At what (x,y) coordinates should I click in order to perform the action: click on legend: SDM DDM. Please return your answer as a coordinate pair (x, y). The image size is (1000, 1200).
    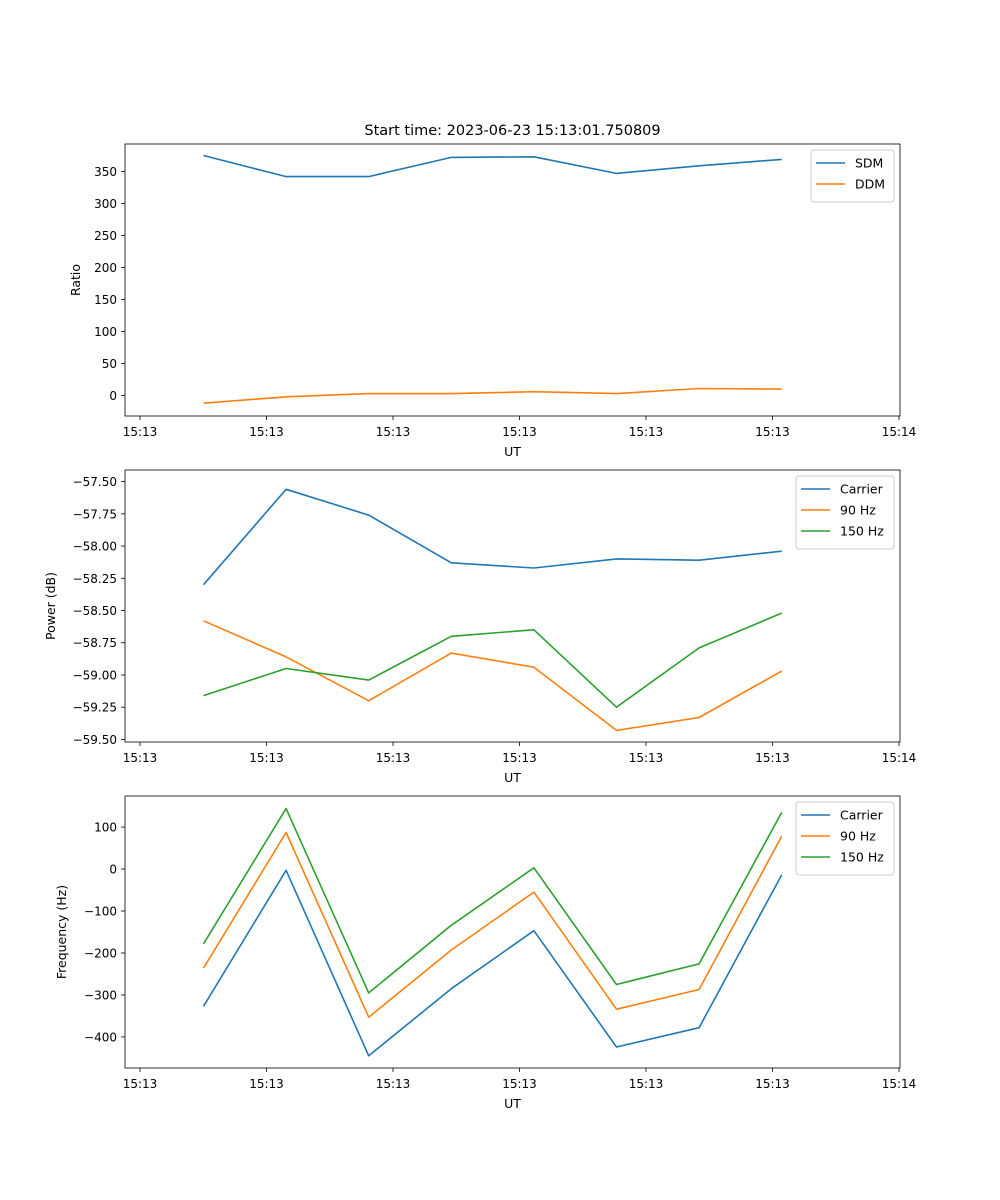
    Looking at the image, I should click on (852, 176).